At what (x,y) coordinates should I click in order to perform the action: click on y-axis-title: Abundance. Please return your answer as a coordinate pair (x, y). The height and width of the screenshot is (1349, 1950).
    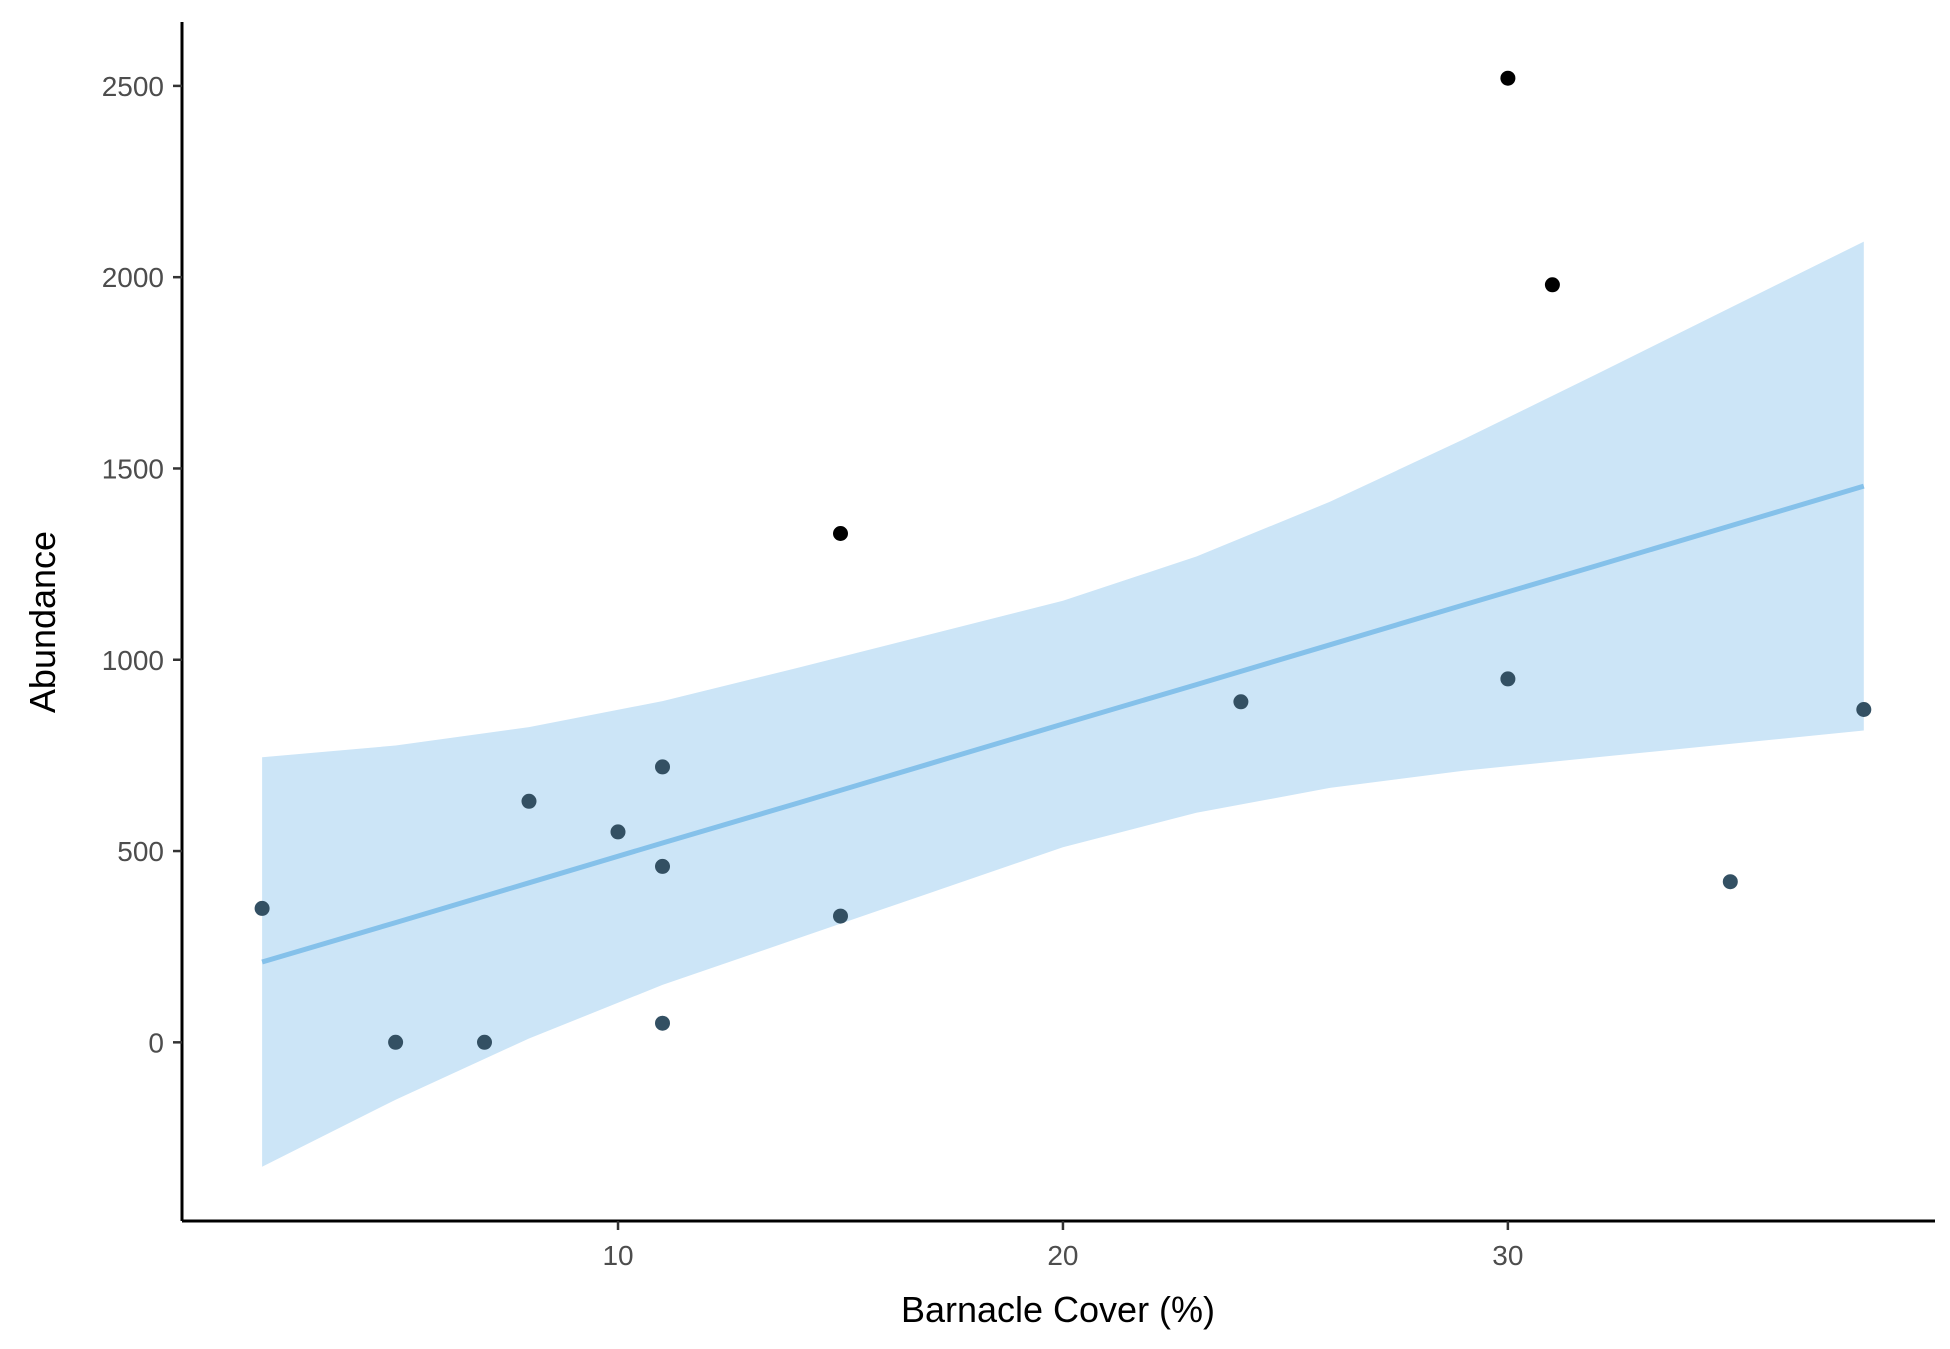
    Looking at the image, I should click on (42, 622).